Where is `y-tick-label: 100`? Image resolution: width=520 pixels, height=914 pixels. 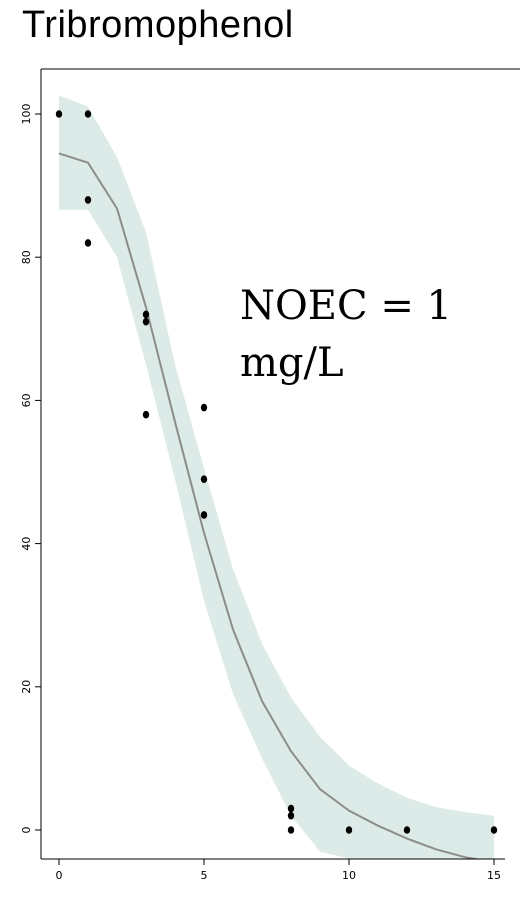
y-tick-label: 100 is located at coordinates (26, 114).